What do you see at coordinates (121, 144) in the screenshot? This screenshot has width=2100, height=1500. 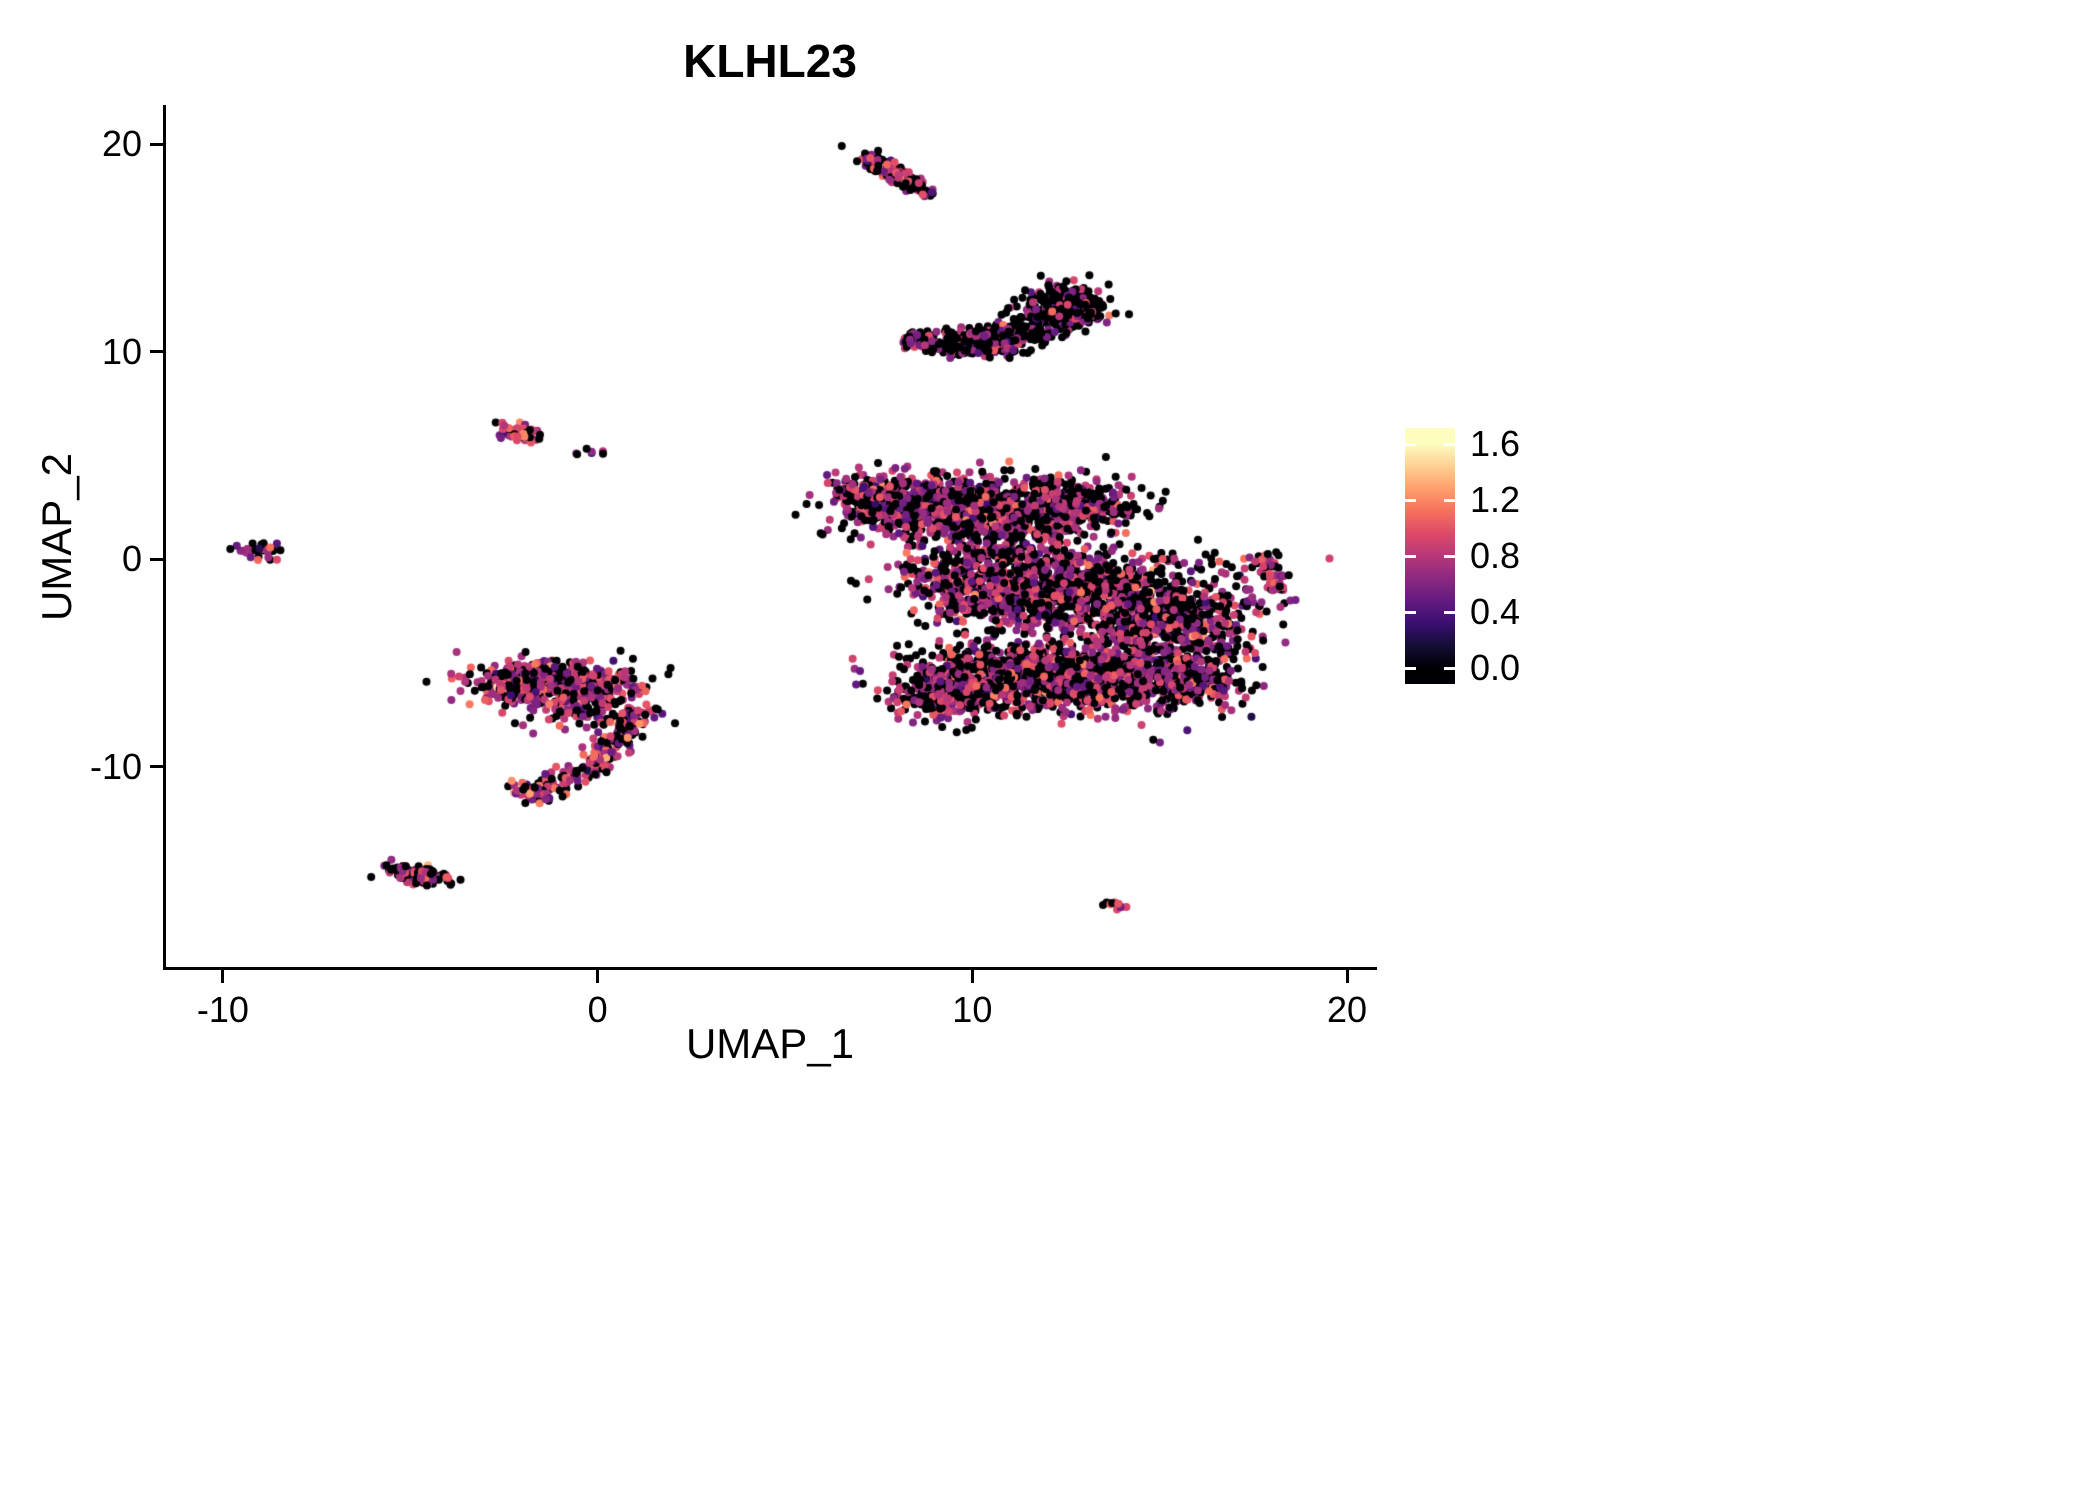 I see `y-tick-label: 20` at bounding box center [121, 144].